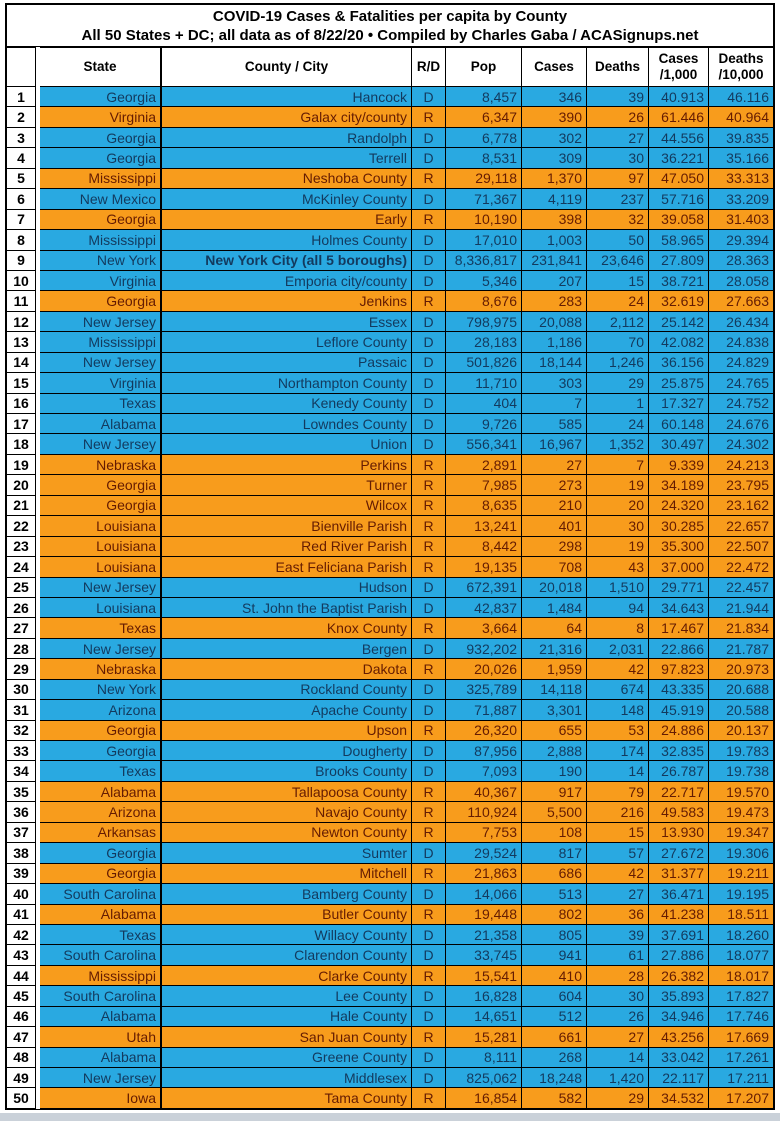 The image size is (780, 1122). I want to click on deaths-per-10000-cell: 18.017, so click(741, 976).